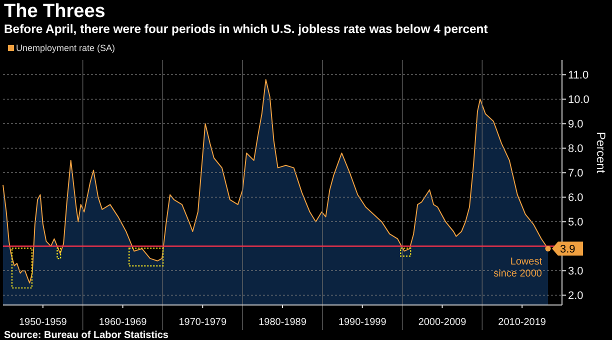  I want to click on y-tick-label: 2.0, so click(576, 296).